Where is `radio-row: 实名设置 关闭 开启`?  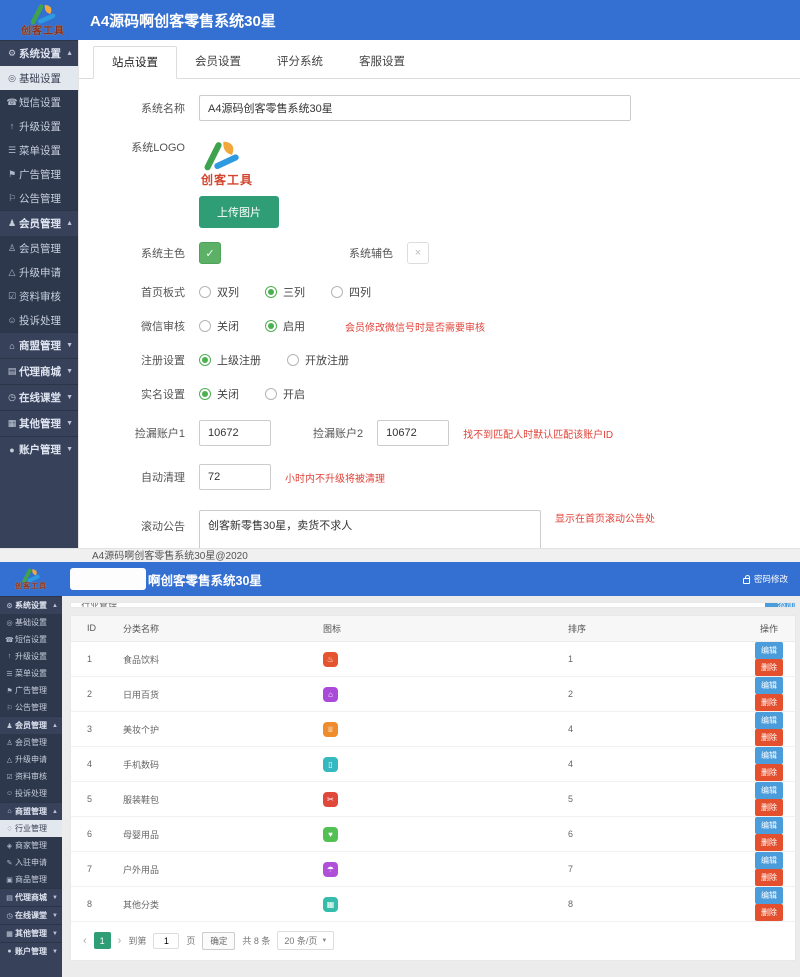
radio-row: 实名设置 关闭 开启 is located at coordinates (452, 394).